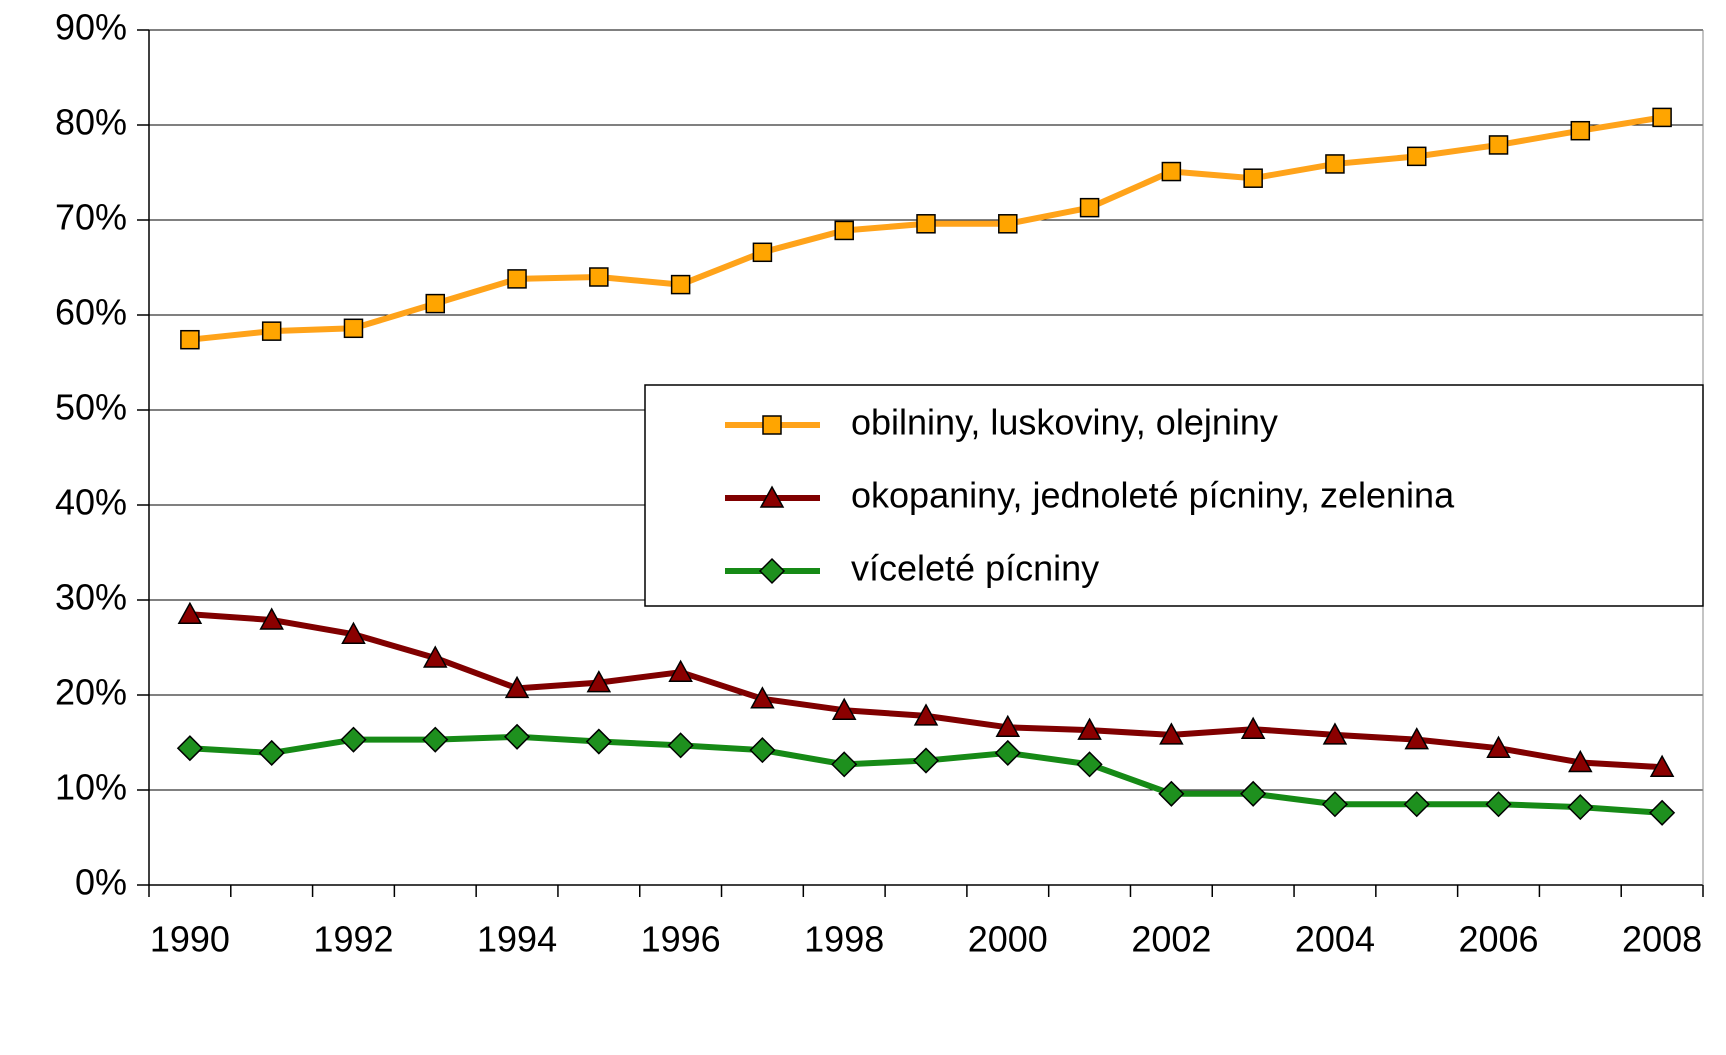  I want to click on legend-box, so click(1174, 495).